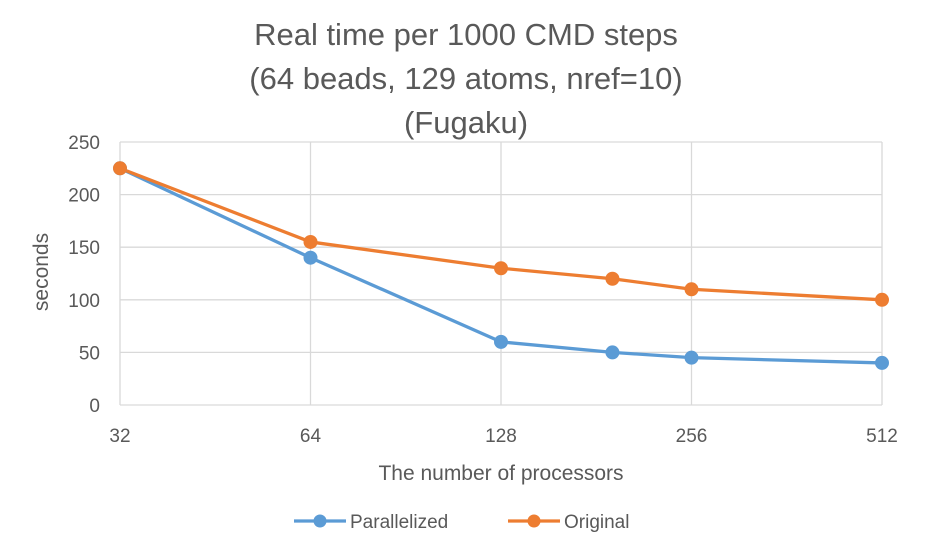  What do you see at coordinates (84, 275) in the screenshot?
I see `y-tick-labels: 0 50 100 150 200 250` at bounding box center [84, 275].